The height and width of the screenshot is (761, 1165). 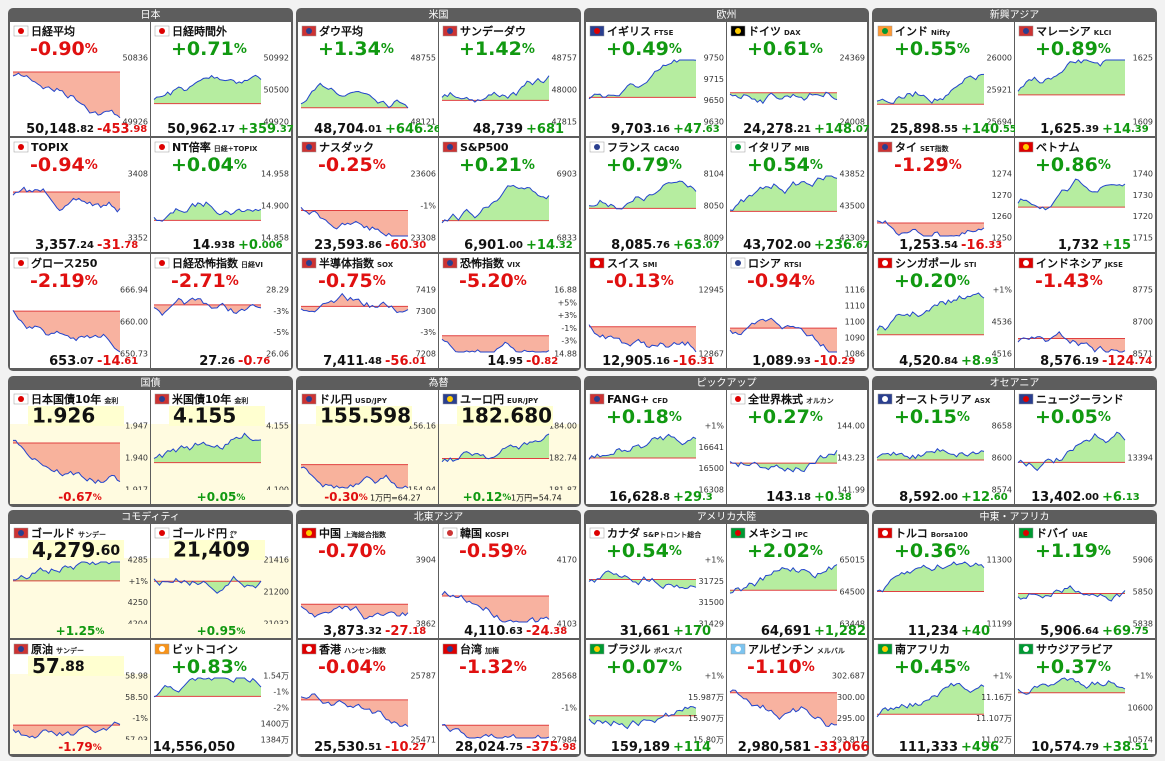 I want to click on market-tile: シンガポール STI +1% 4536 4516 +0.20% 4,520.84 +8.93, so click(x=944, y=311).